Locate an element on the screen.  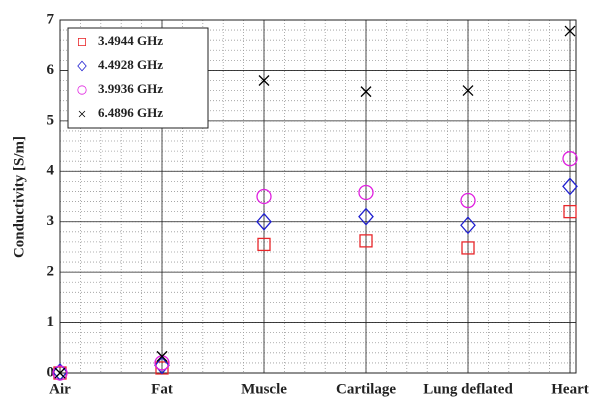
legend-label: 6.4896 GHz is located at coordinates (130, 112).